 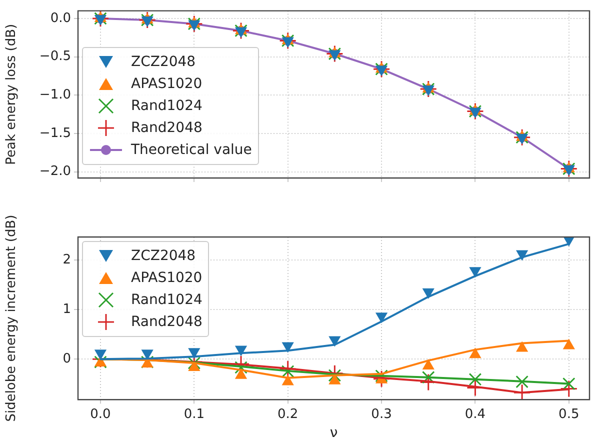 I want to click on x-tick-label: 0.5, so click(x=569, y=414).